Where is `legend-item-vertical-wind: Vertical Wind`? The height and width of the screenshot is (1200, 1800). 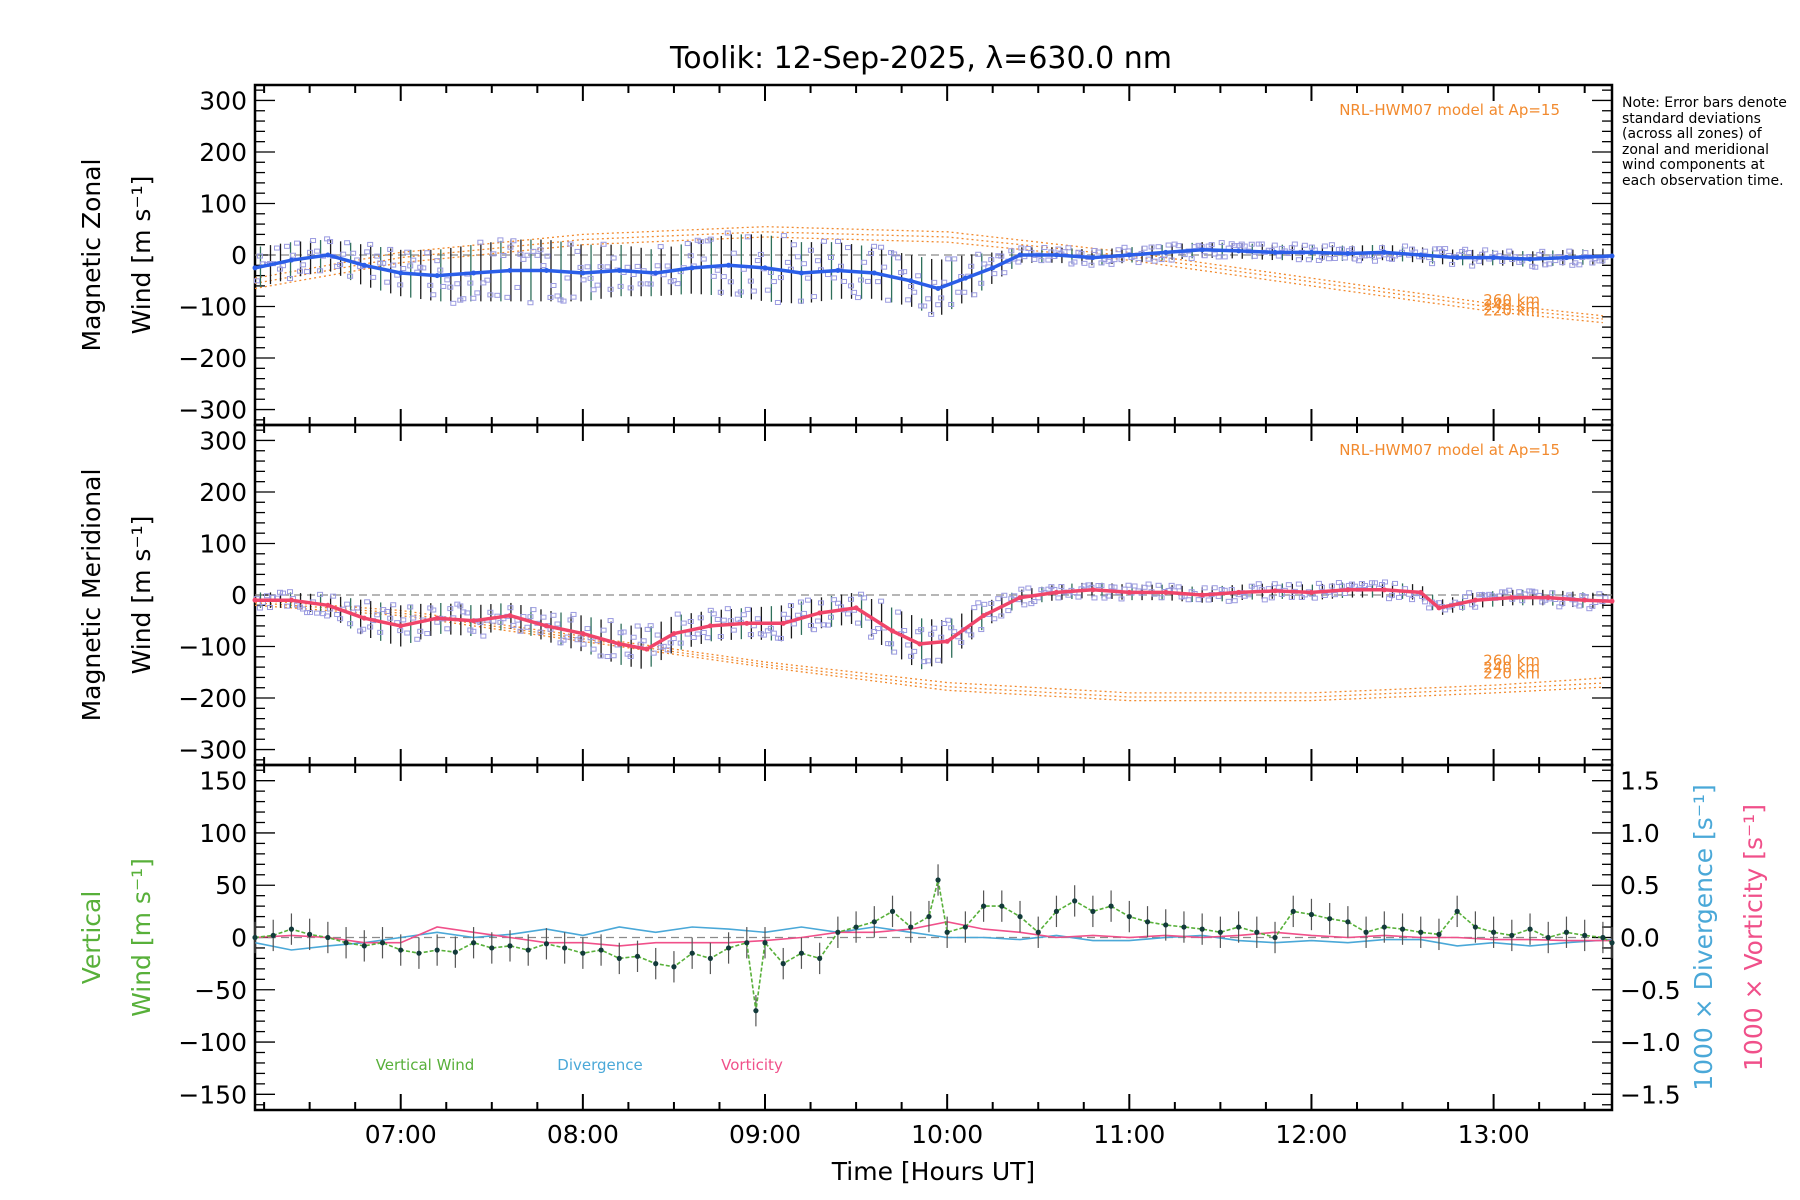 legend-item-vertical-wind: Vertical Wind is located at coordinates (425, 1065).